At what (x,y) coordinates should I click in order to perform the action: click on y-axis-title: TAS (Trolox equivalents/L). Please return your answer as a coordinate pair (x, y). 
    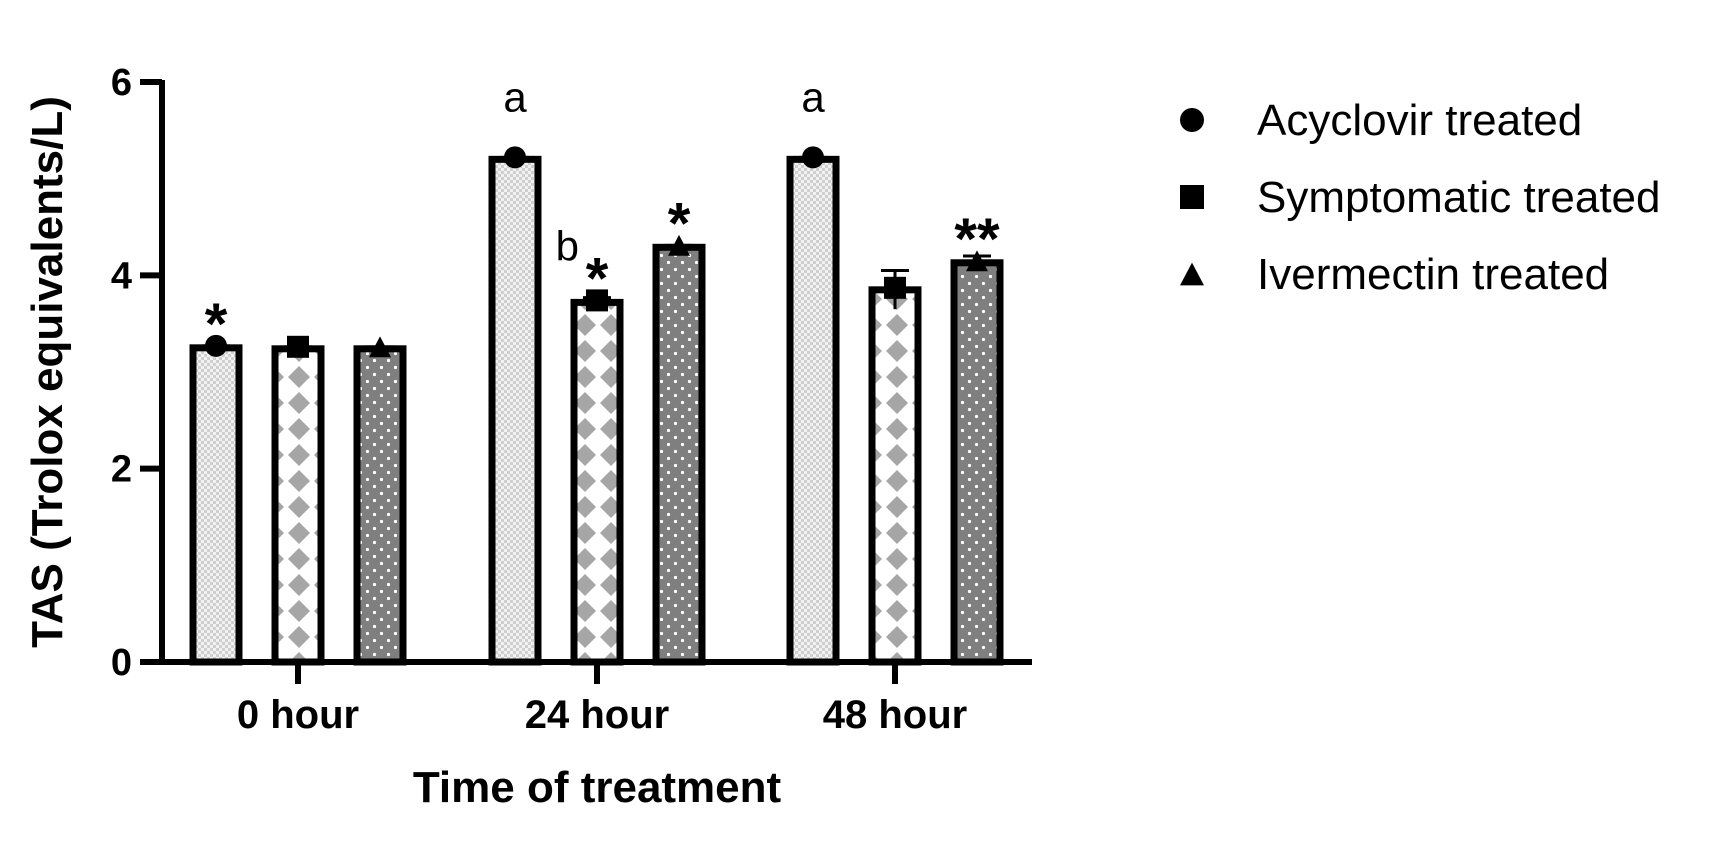
    Looking at the image, I should click on (47, 372).